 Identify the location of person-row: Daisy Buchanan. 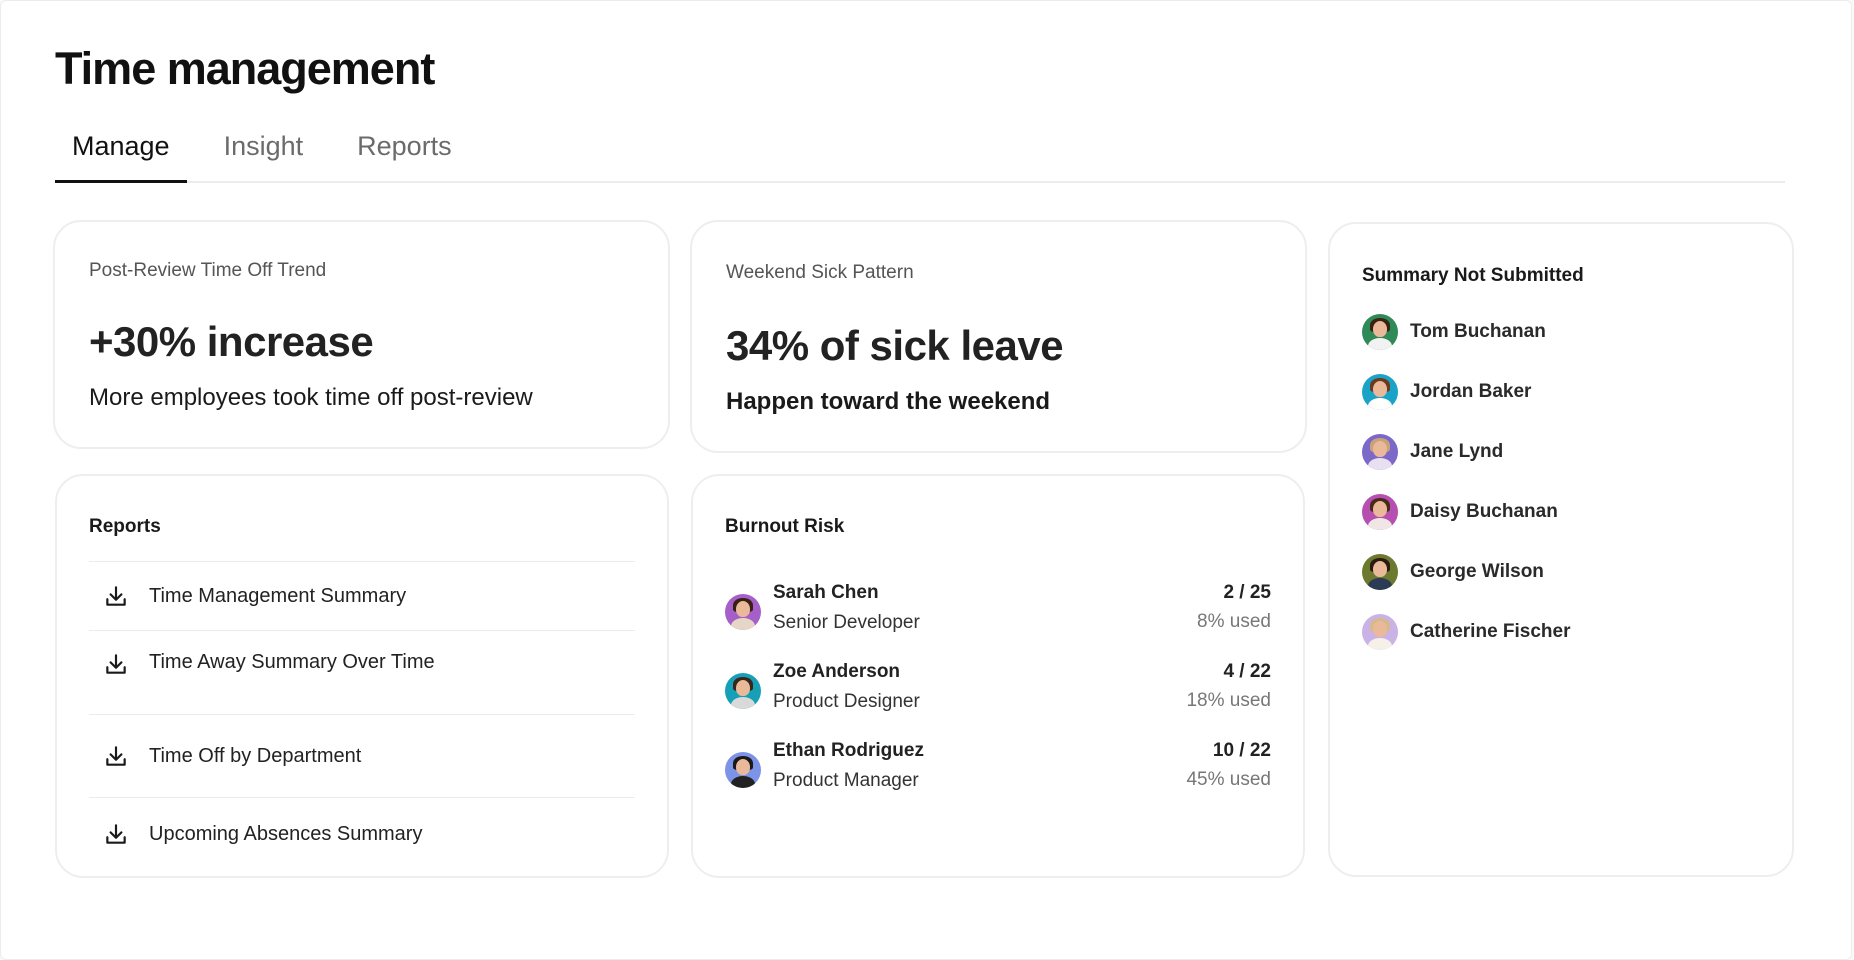
(1460, 512).